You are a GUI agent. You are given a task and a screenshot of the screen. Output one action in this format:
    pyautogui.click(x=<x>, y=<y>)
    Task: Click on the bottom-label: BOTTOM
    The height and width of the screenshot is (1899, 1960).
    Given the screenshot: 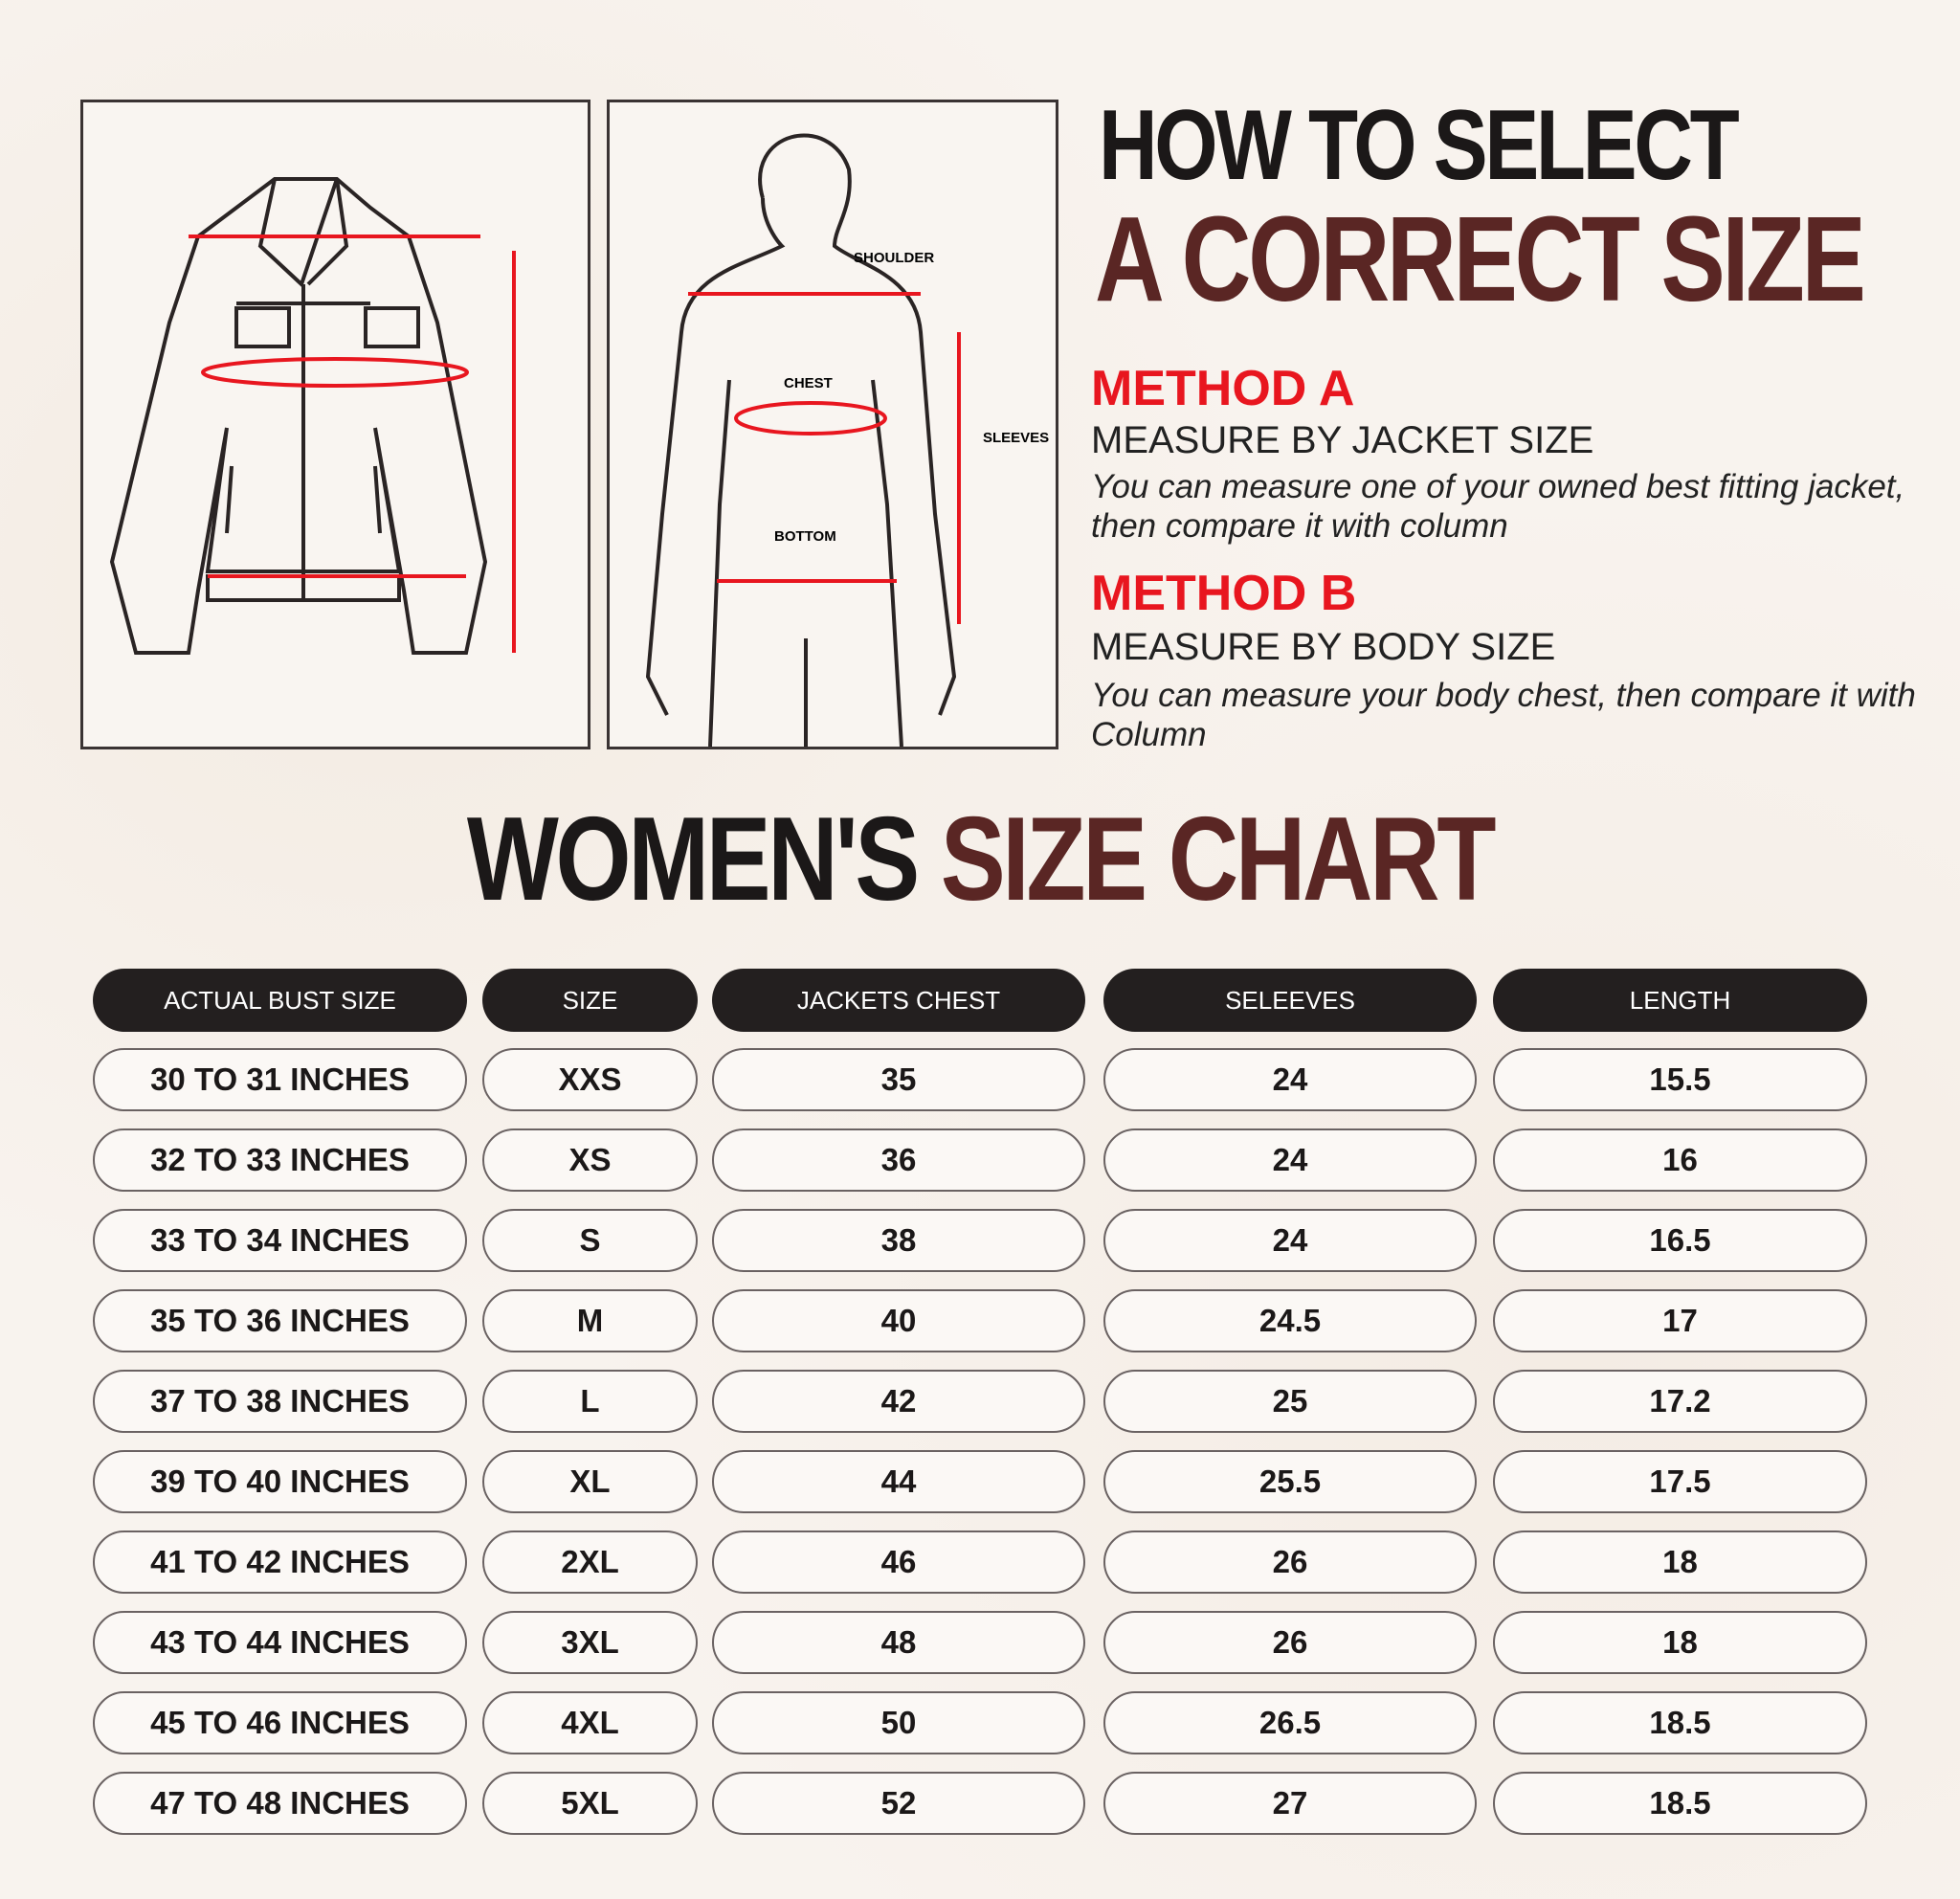 What is the action you would take?
    pyautogui.click(x=805, y=537)
    